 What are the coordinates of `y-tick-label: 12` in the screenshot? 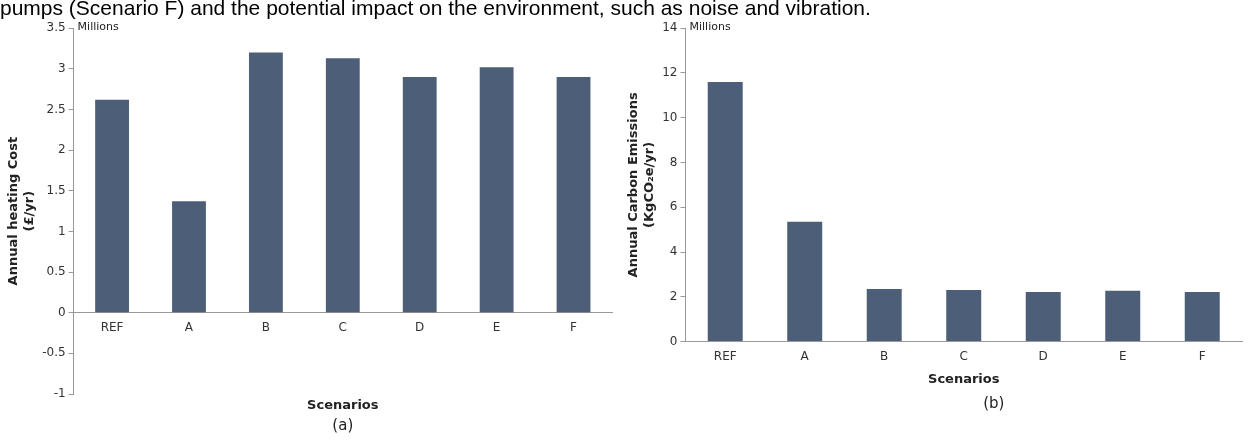 It's located at (670, 72).